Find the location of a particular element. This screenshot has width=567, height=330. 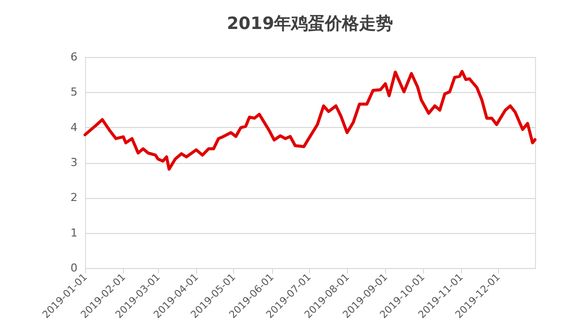

y-tick-label: 4 is located at coordinates (74, 127).